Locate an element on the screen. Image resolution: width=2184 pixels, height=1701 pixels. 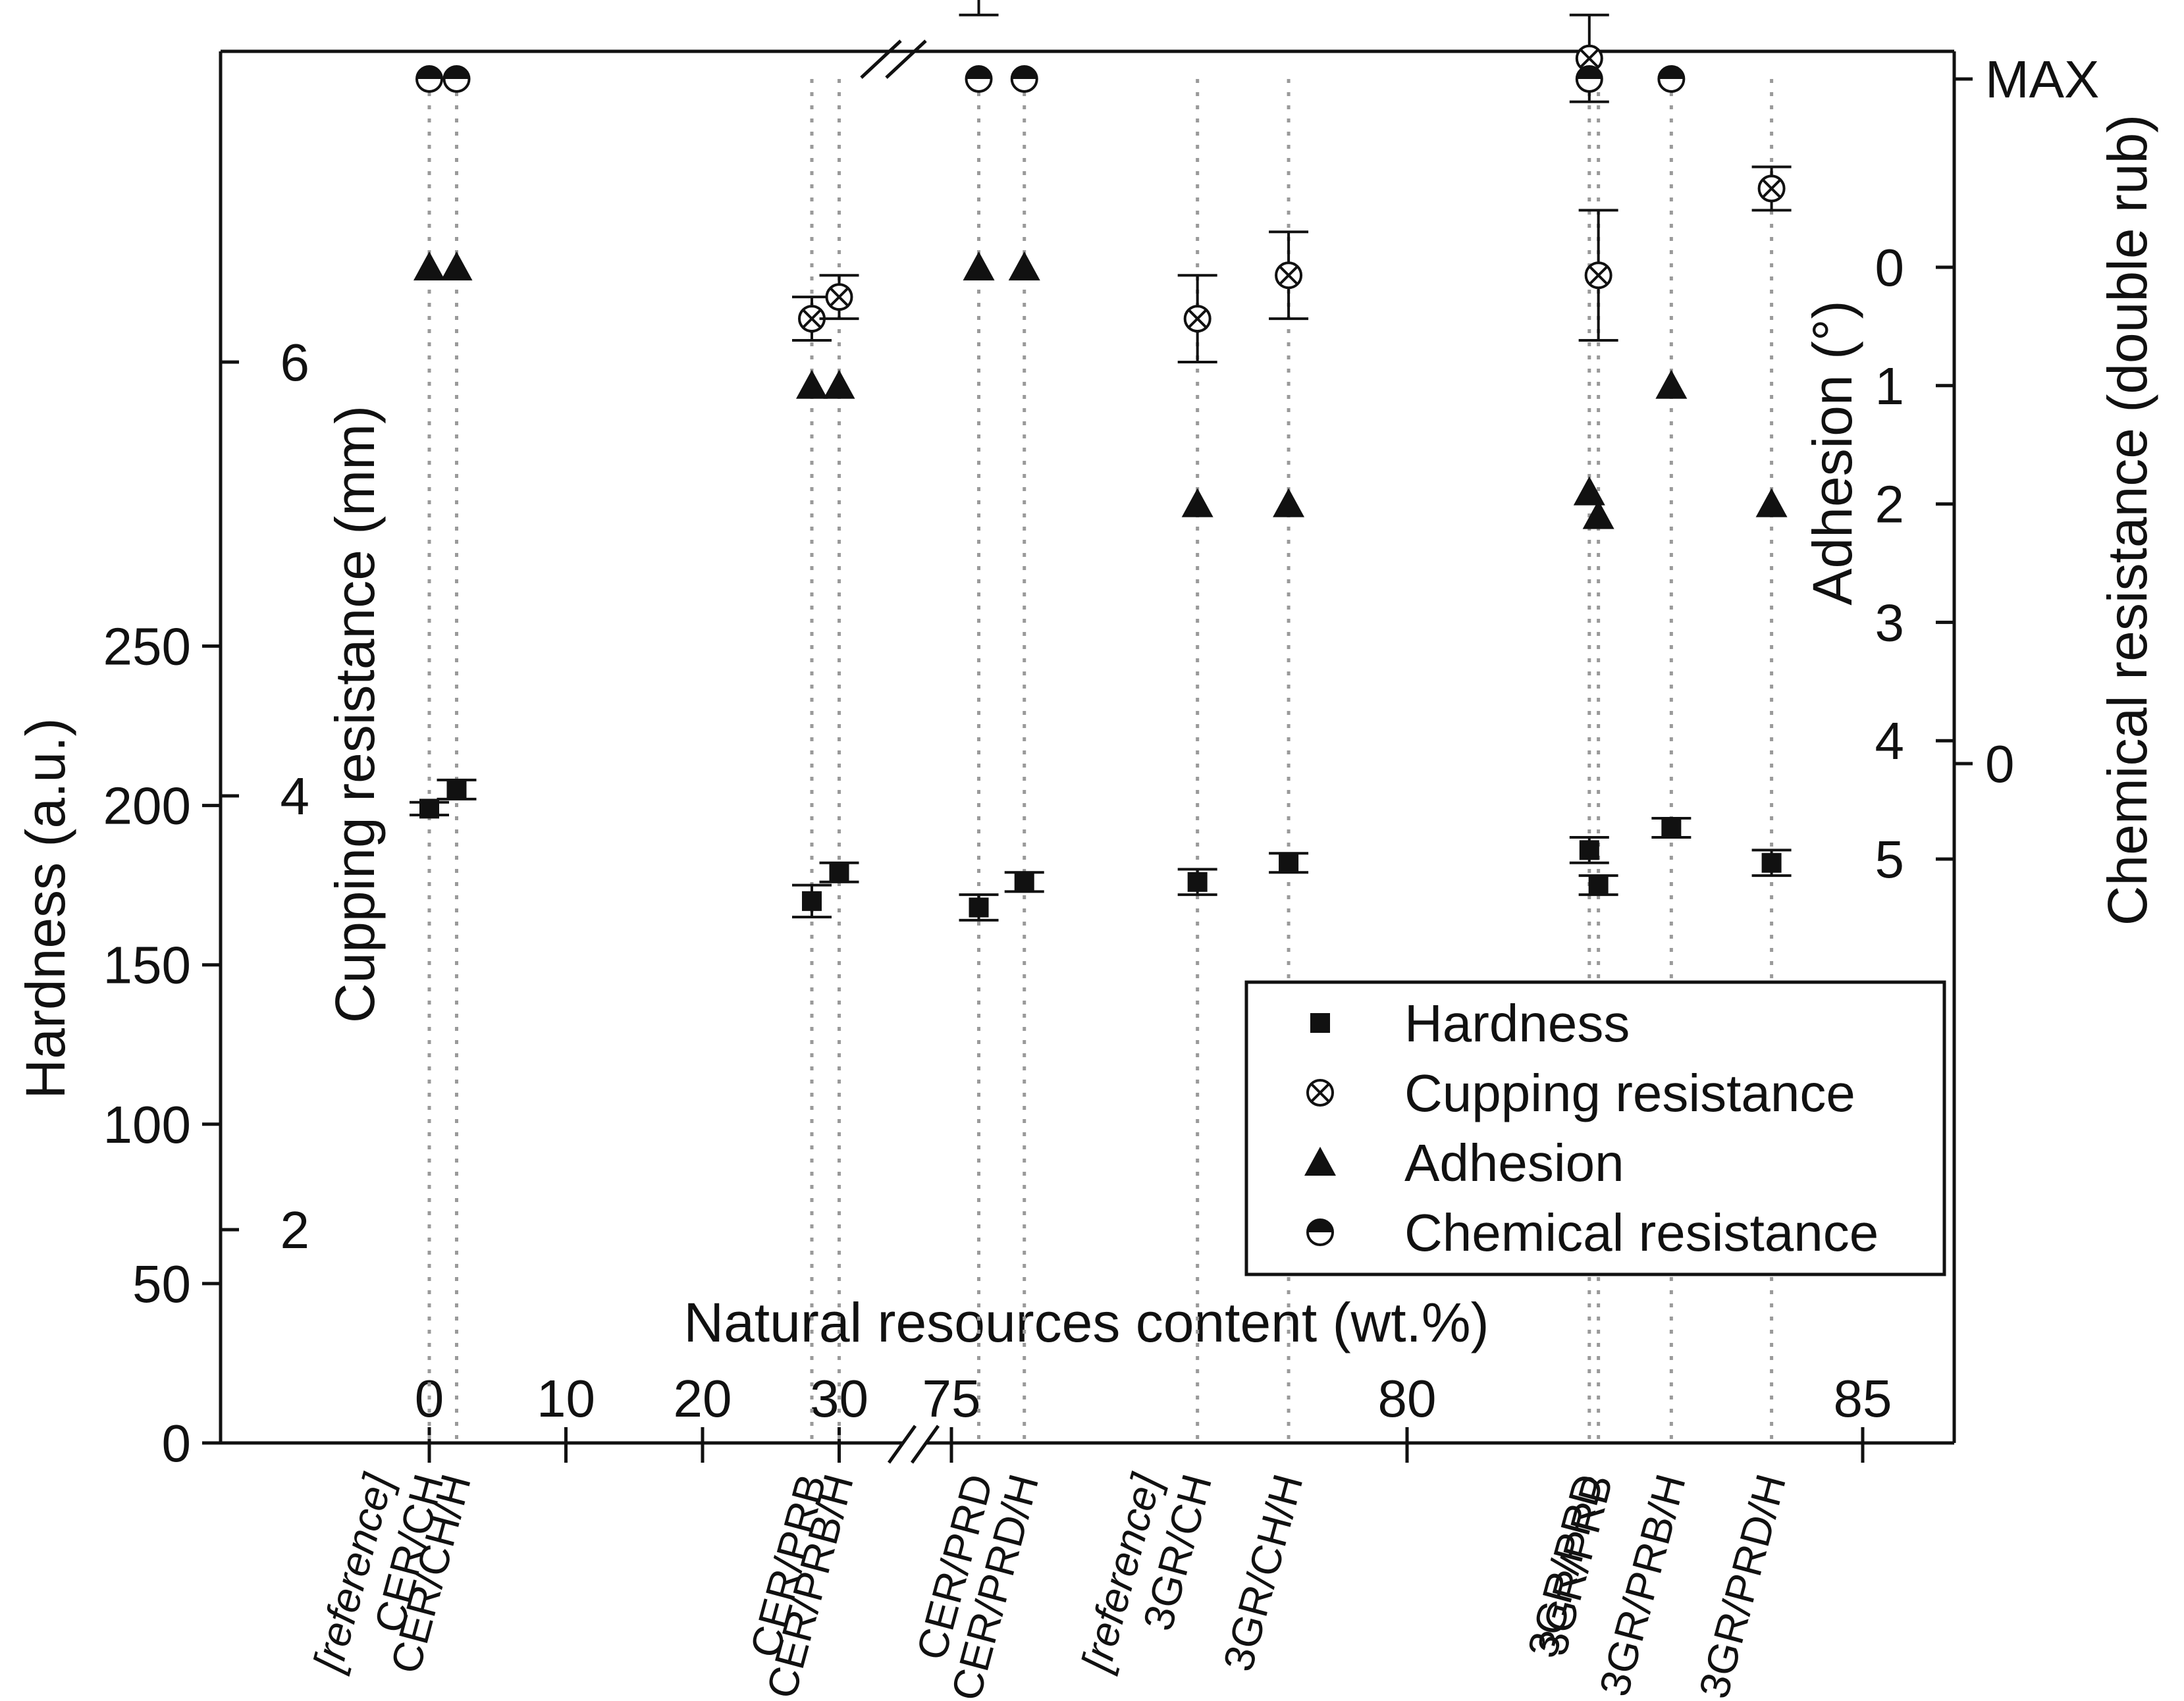
legend-box is located at coordinates (1595, 1128).